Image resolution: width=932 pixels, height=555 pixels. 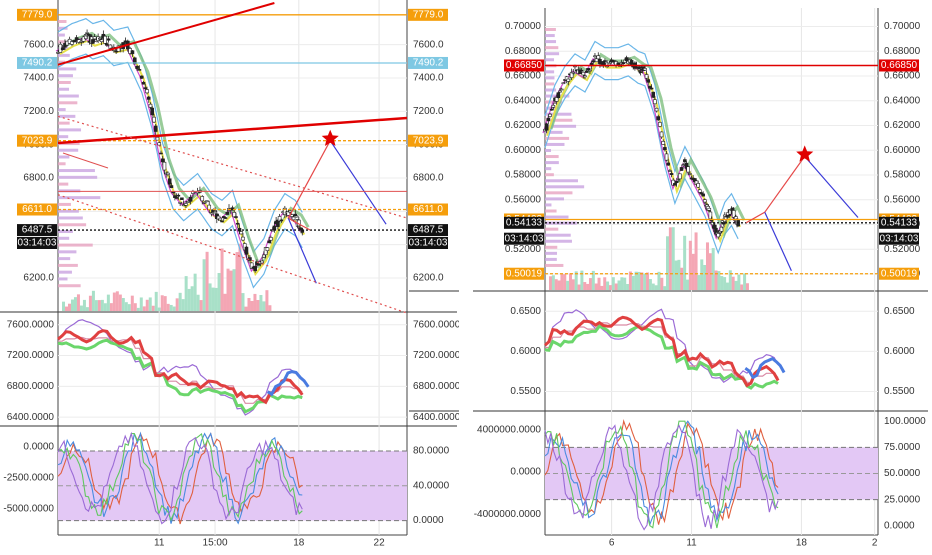 What do you see at coordinates (508, 514) in the screenshot?
I see `ind2-tick-left: -4000000.0000` at bounding box center [508, 514].